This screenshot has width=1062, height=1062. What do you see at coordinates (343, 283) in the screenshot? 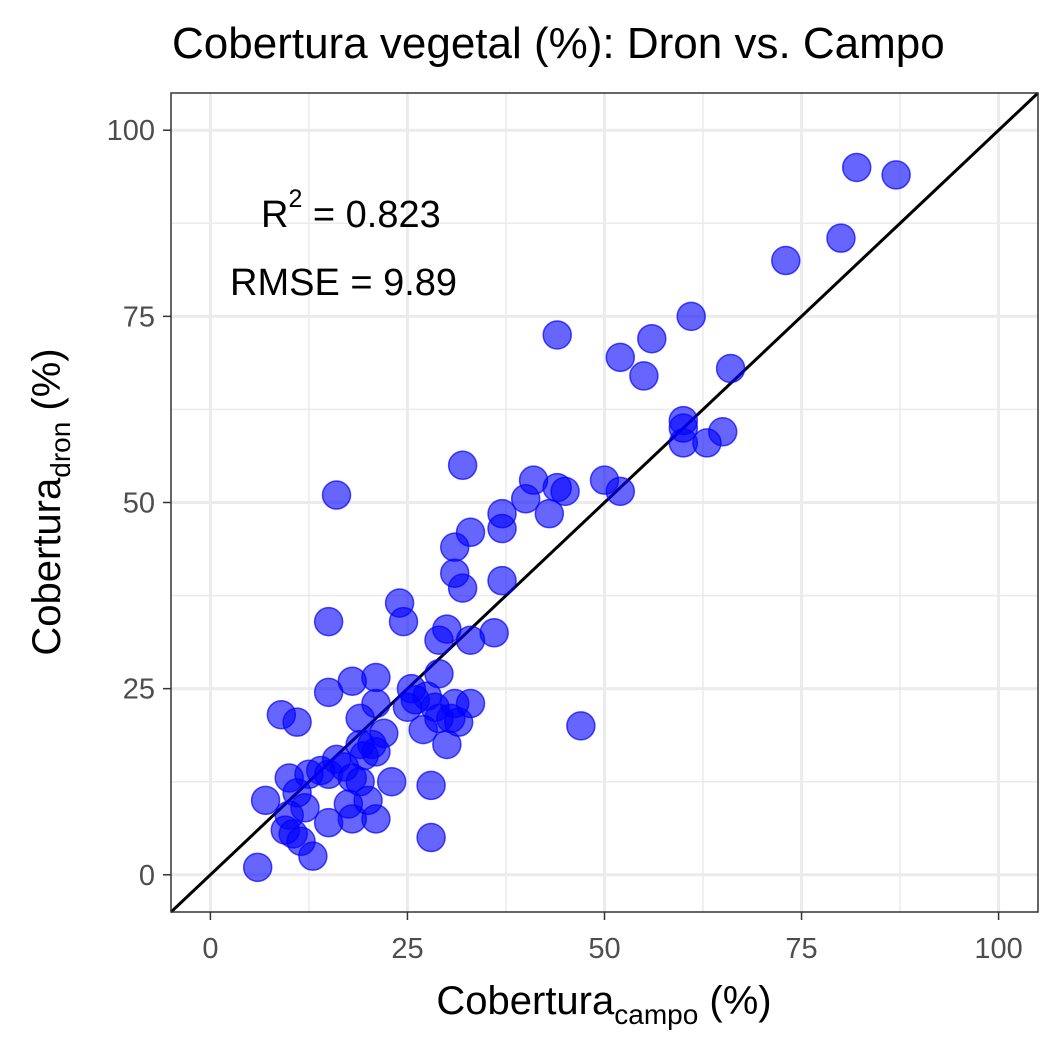
I see `rmse-annotation: RMSE = 9.89` at bounding box center [343, 283].